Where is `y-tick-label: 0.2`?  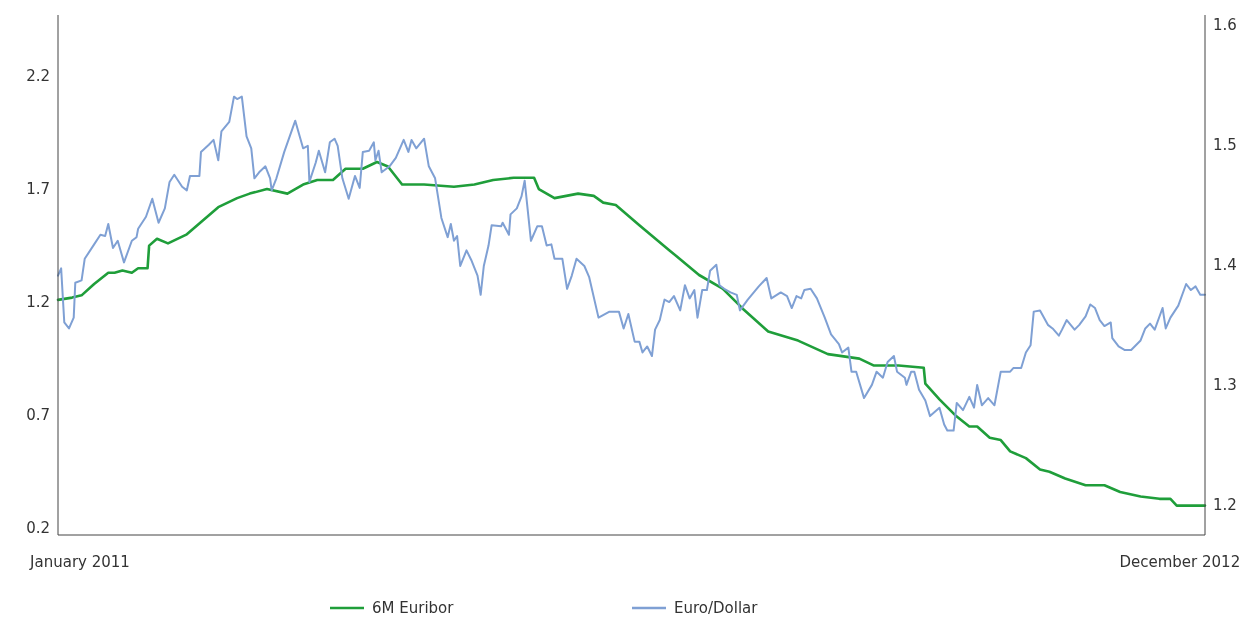
y-tick-label: 0.2 is located at coordinates (38, 528).